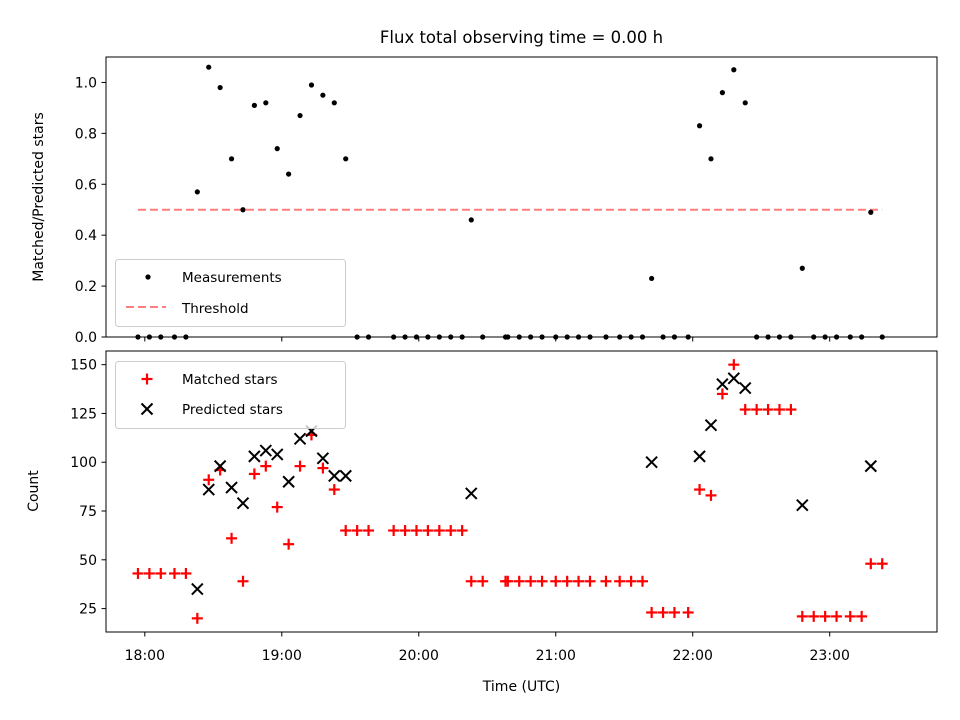  What do you see at coordinates (230, 380) in the screenshot?
I see `legend-label-matched-stars: Matched stars` at bounding box center [230, 380].